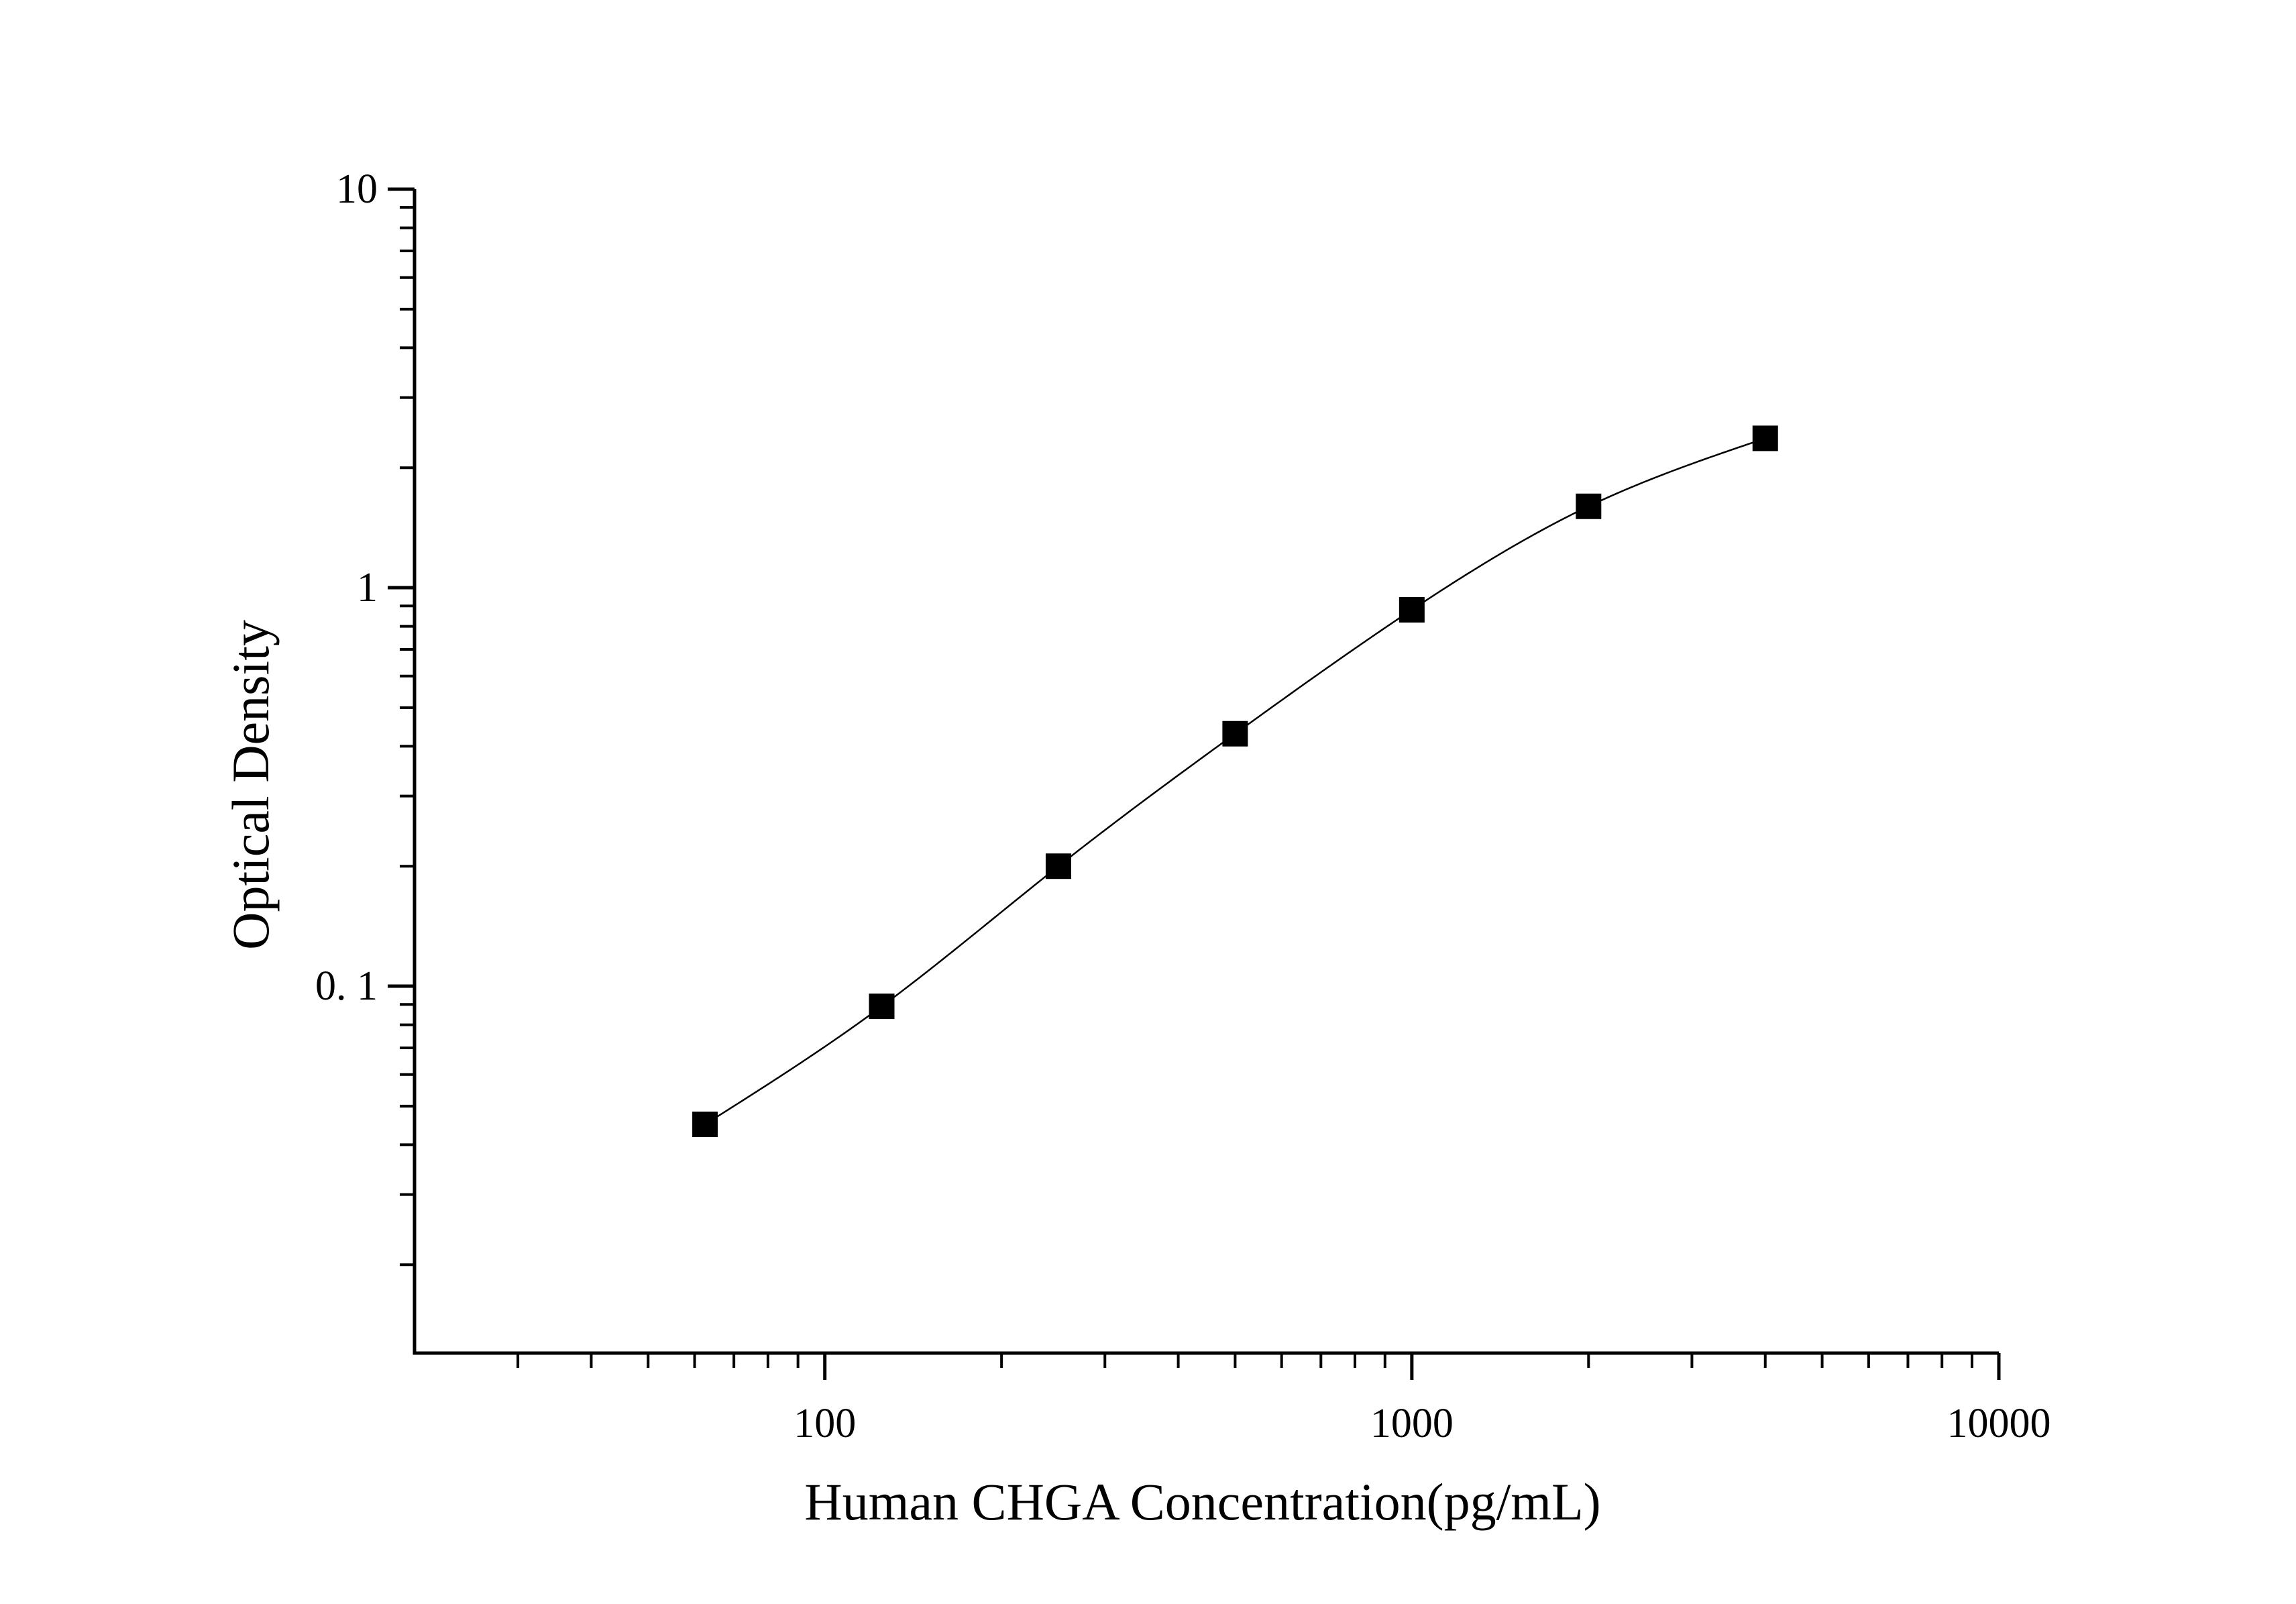  I want to click on y-tick-labels: 0. 1 1 10, so click(346, 587).